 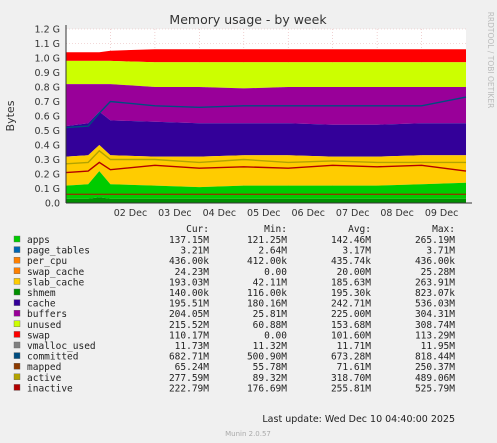 I want to click on legend-value-cur: 682.71M, so click(x=189, y=357).